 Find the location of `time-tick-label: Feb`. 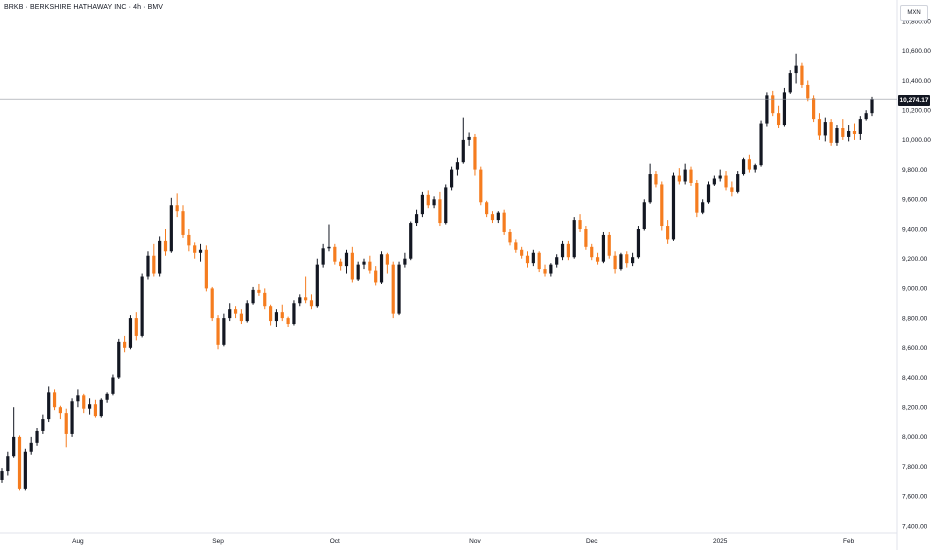

time-tick-label: Feb is located at coordinates (849, 541).